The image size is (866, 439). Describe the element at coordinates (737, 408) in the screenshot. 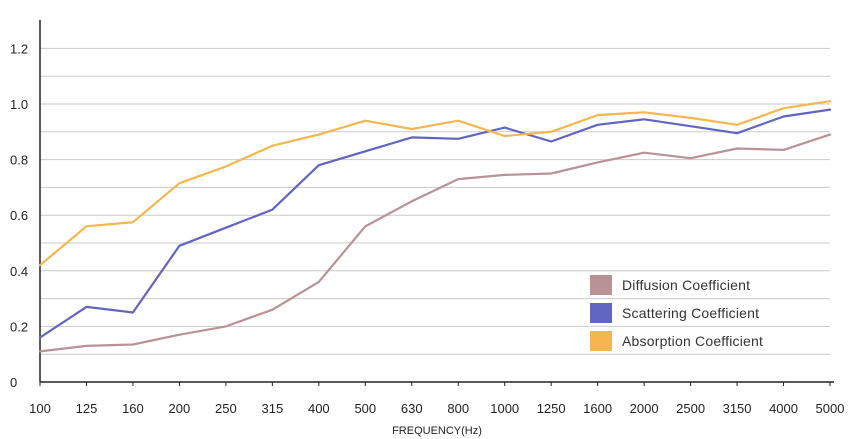

I see `x-tick-label: 3150` at that location.